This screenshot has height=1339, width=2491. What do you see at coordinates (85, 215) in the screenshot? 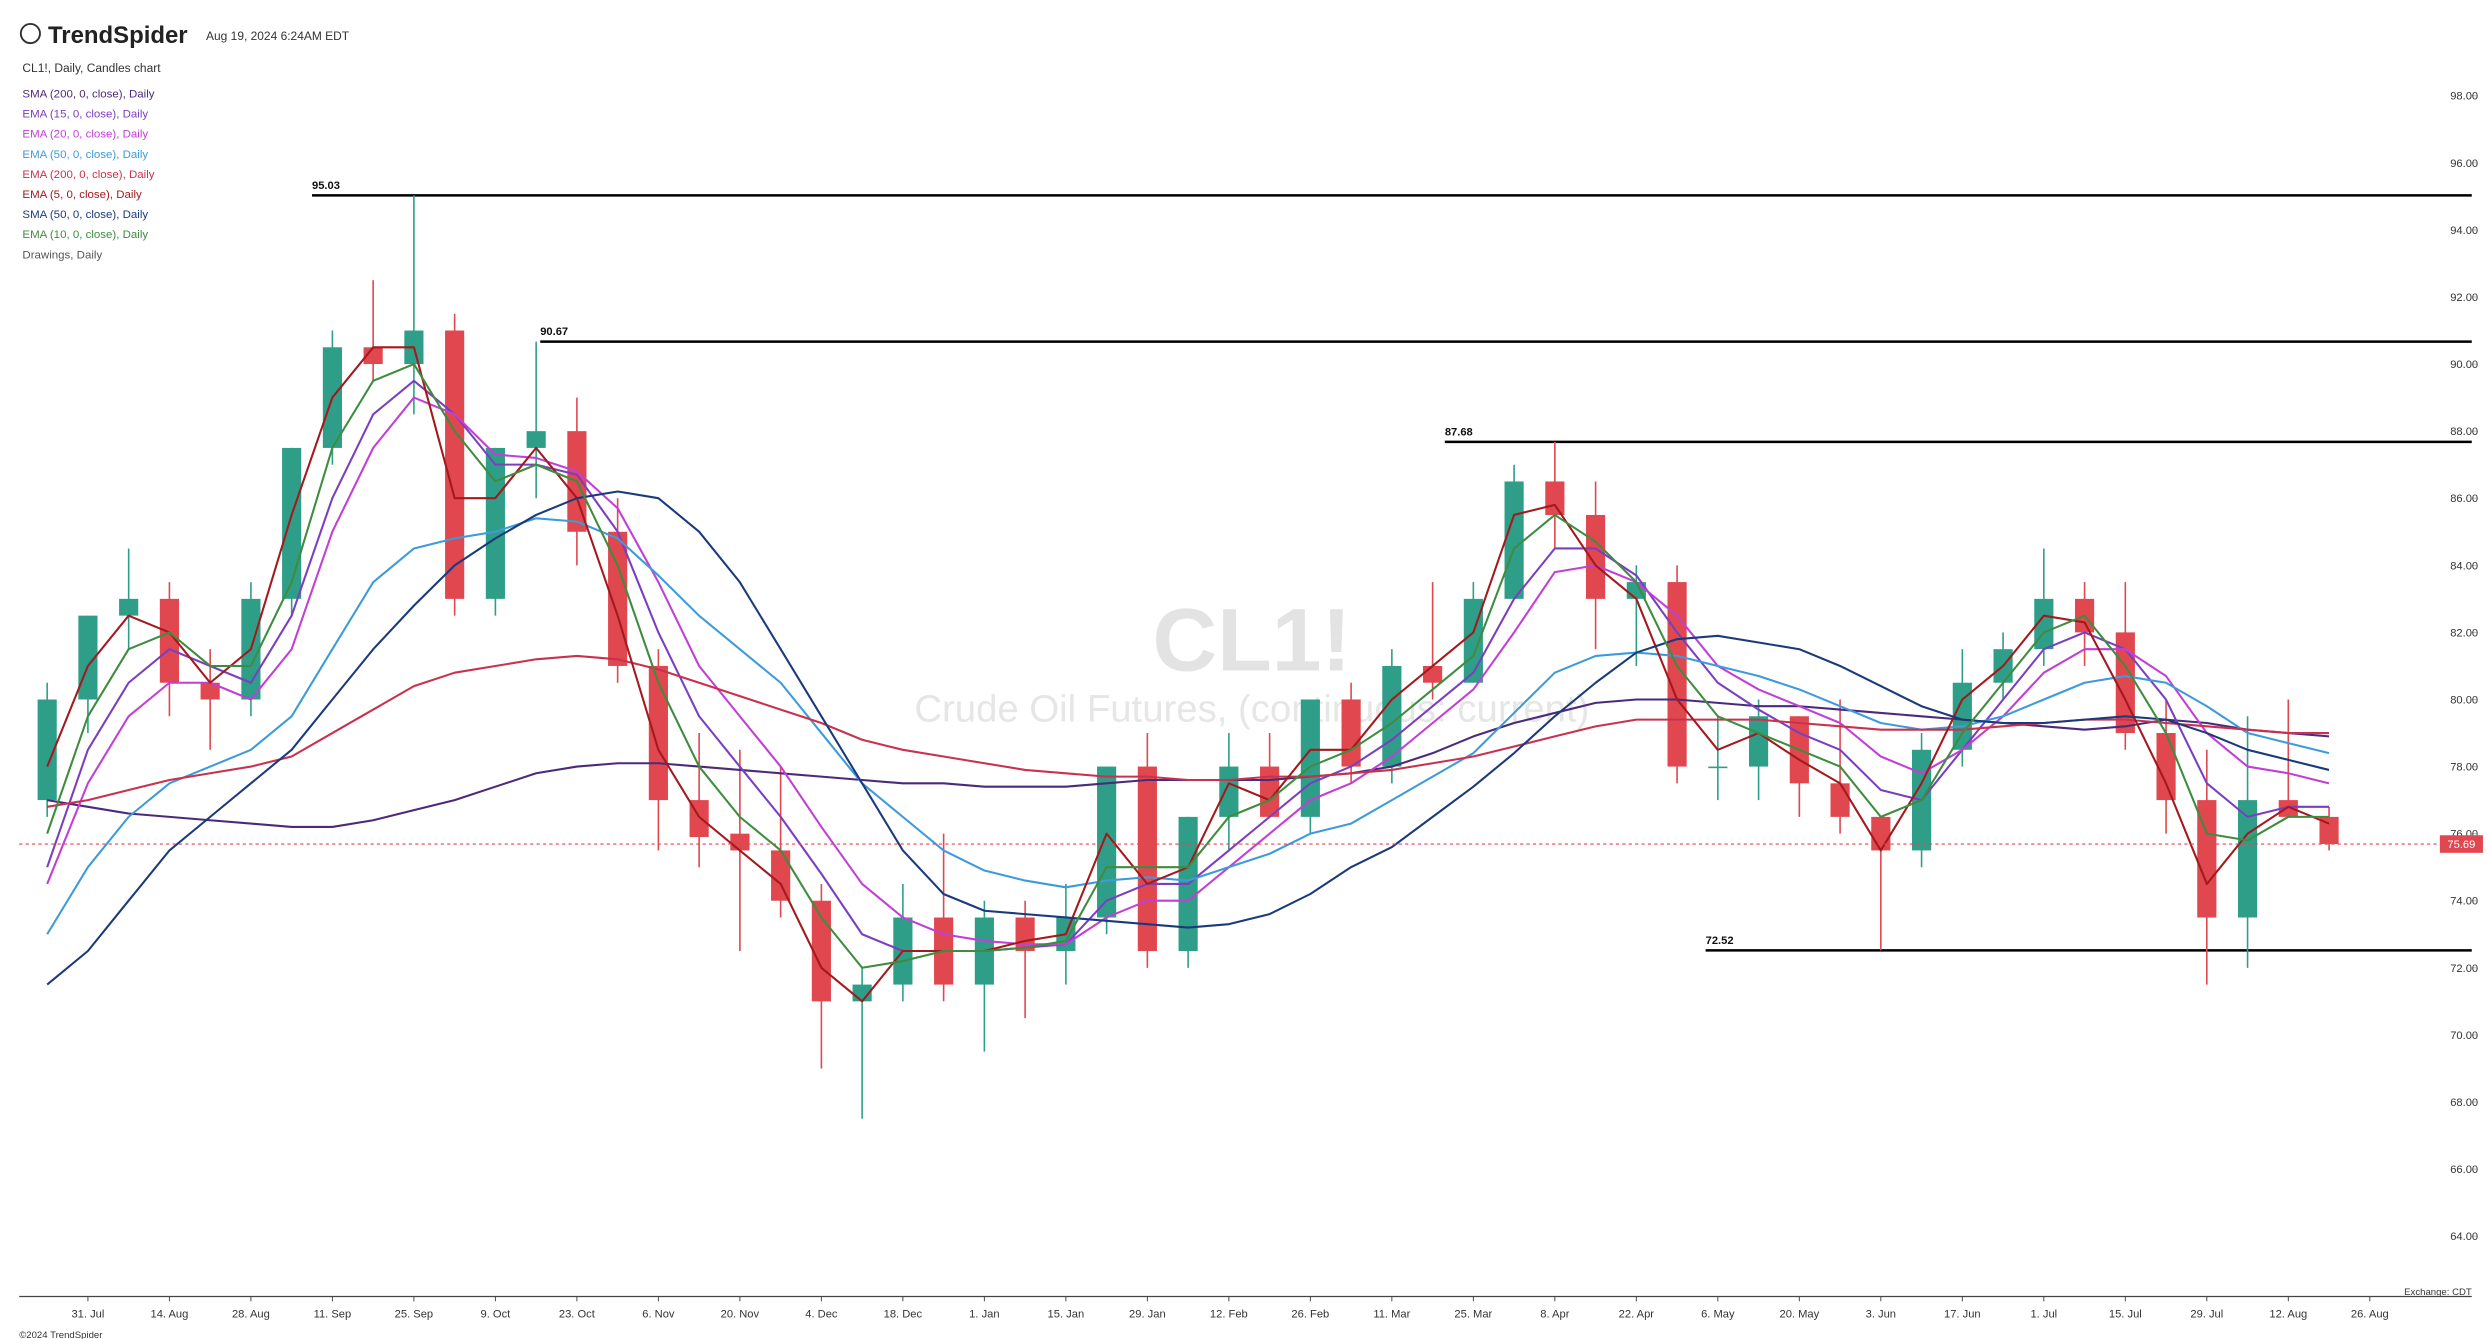
I see `legend-entry: SMA (50, 0, close), Daily` at bounding box center [85, 215].